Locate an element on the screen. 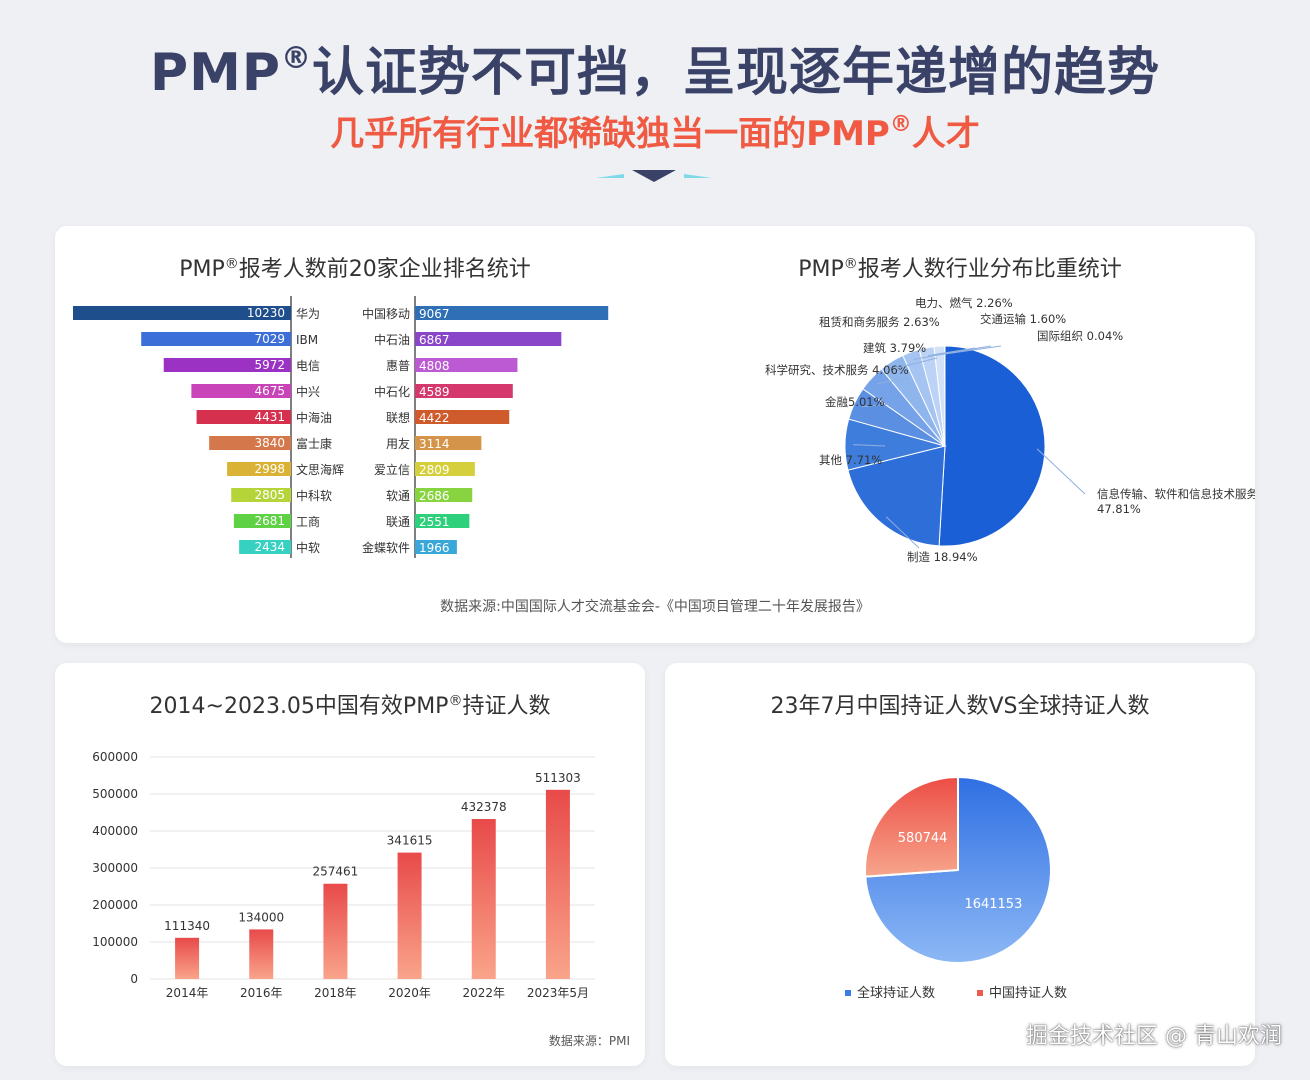 The width and height of the screenshot is (1310, 1080). rank-left-label: 中兴 is located at coordinates (308, 391).